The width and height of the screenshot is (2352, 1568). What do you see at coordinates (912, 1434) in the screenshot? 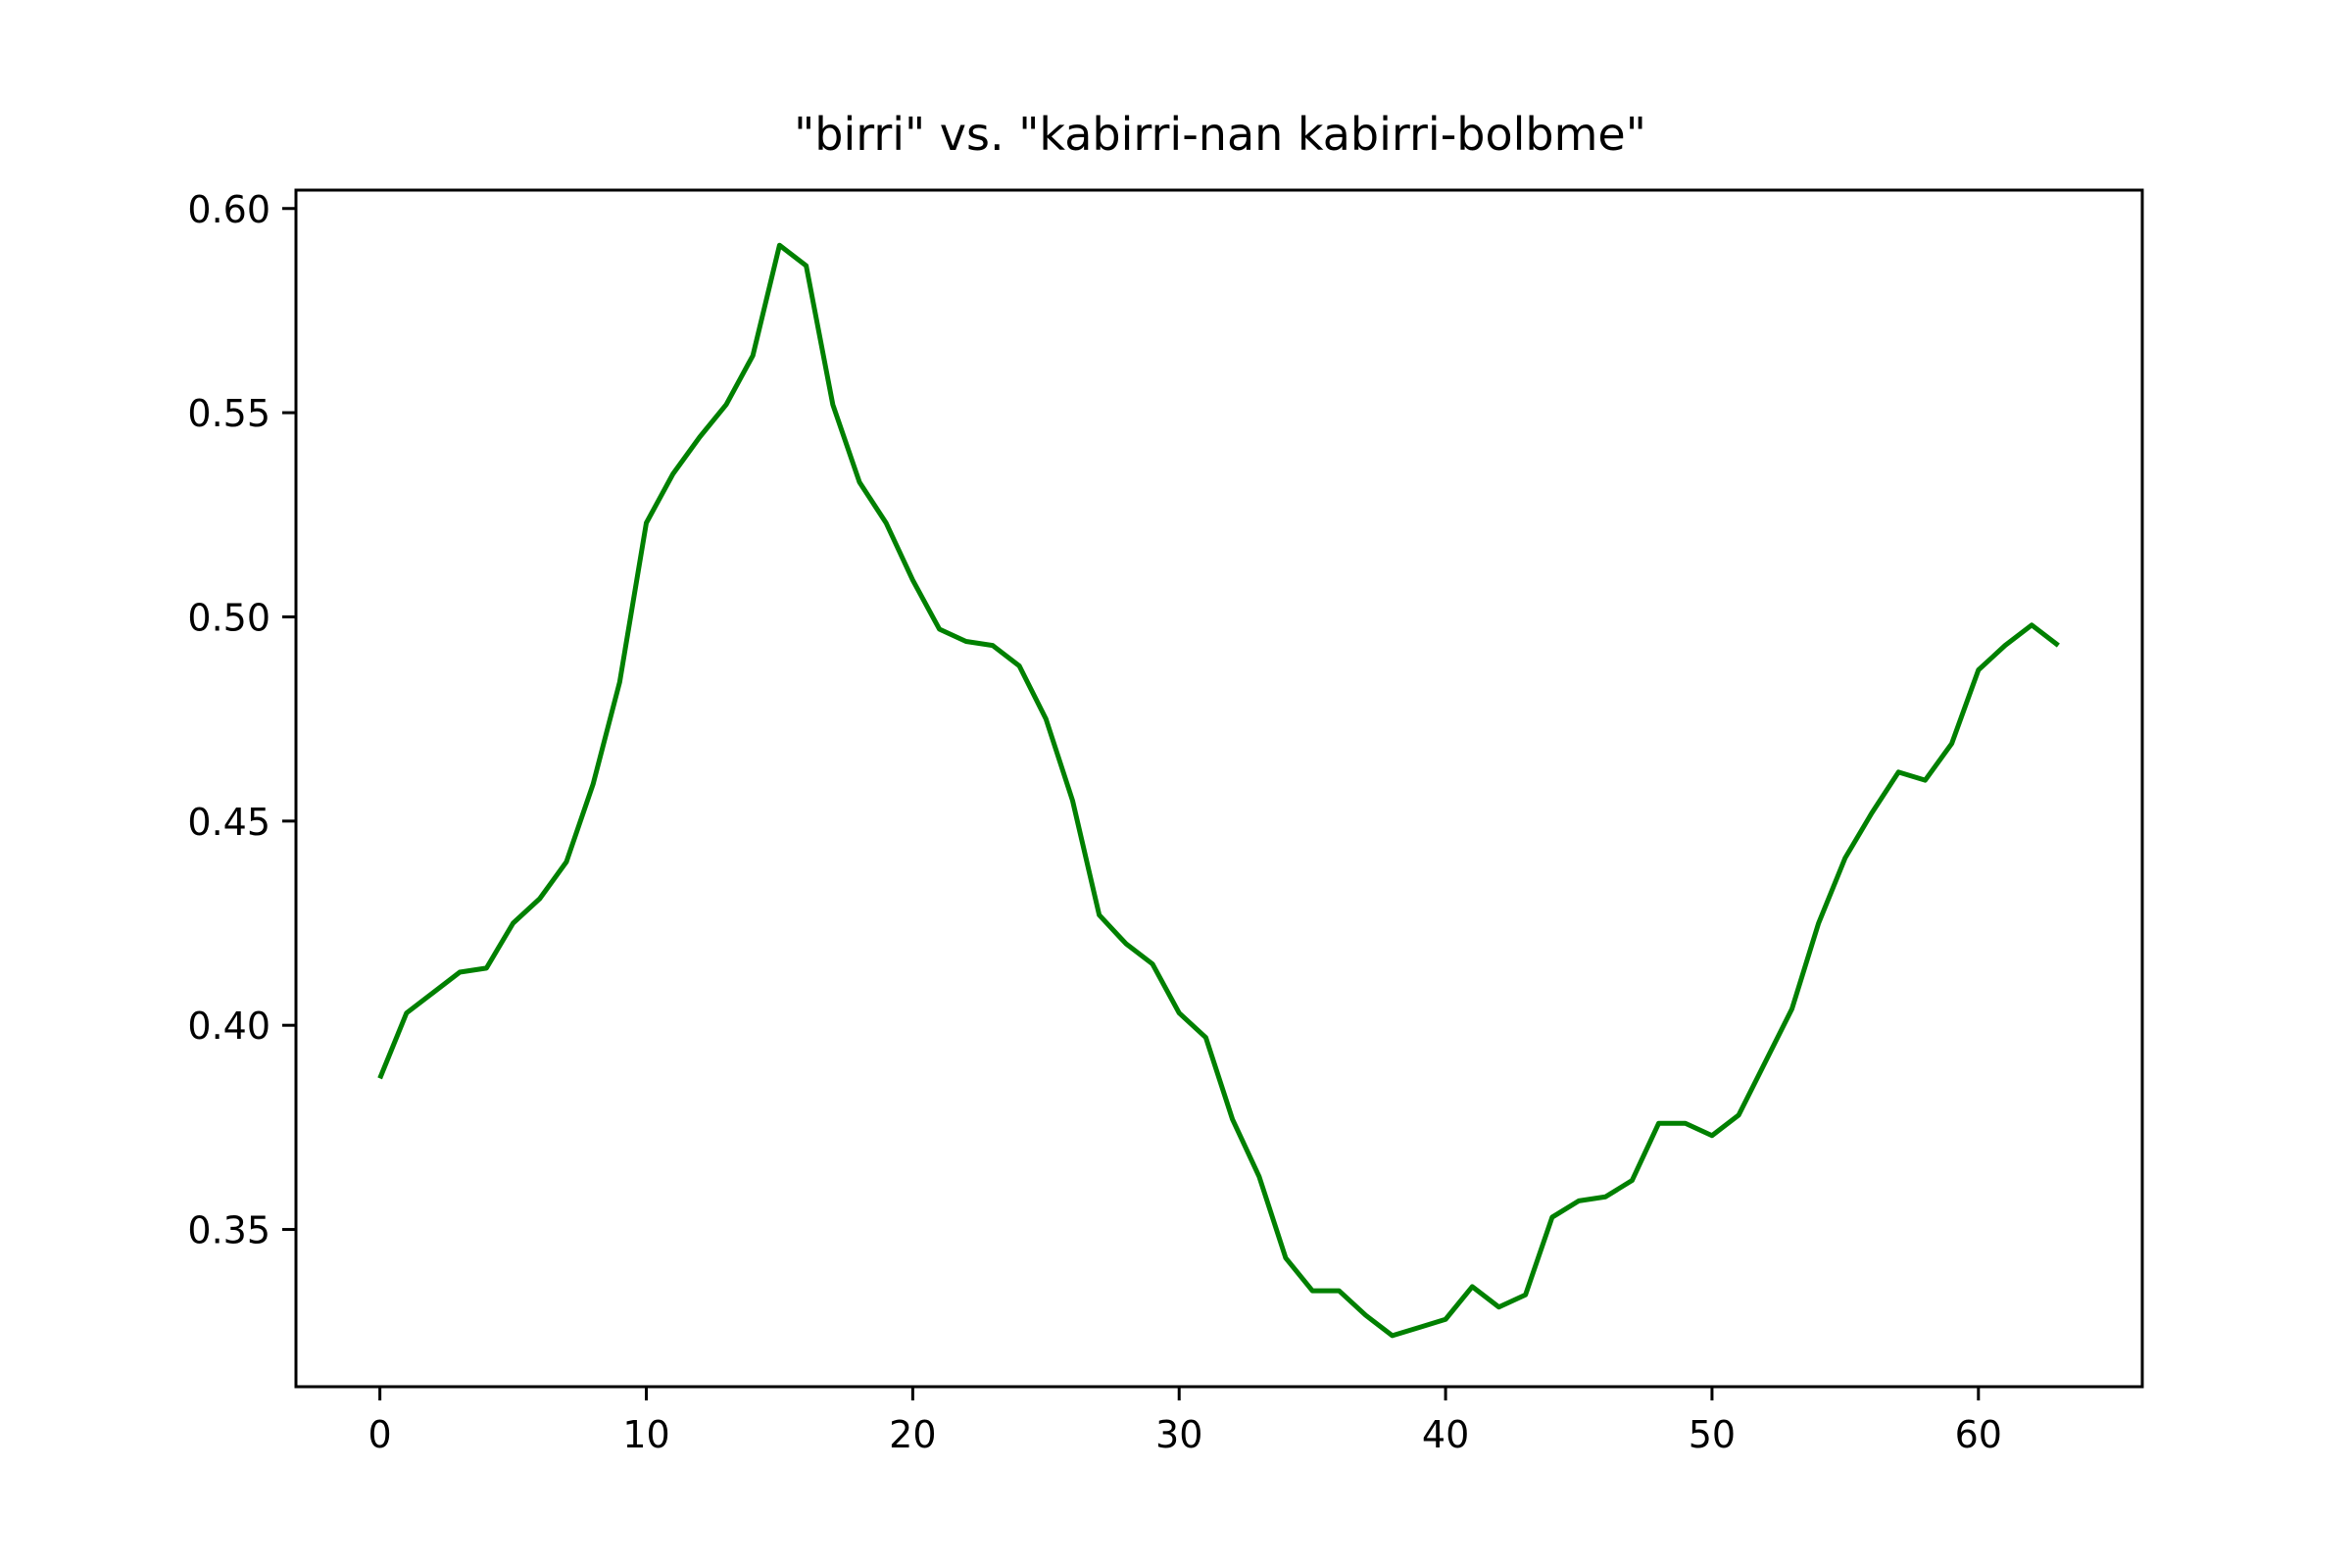
I see `x-tick-label: 20` at bounding box center [912, 1434].